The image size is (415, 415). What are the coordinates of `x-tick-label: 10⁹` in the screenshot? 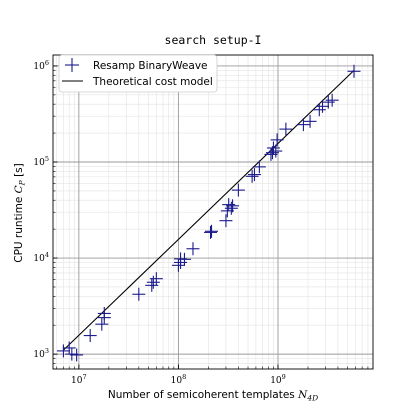 It's located at (278, 379).